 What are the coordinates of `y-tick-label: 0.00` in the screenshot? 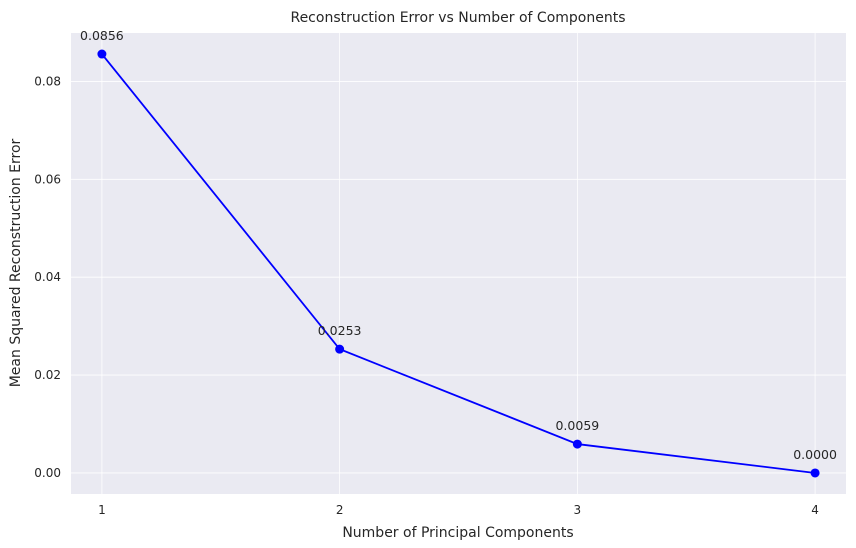 It's located at (47, 473).